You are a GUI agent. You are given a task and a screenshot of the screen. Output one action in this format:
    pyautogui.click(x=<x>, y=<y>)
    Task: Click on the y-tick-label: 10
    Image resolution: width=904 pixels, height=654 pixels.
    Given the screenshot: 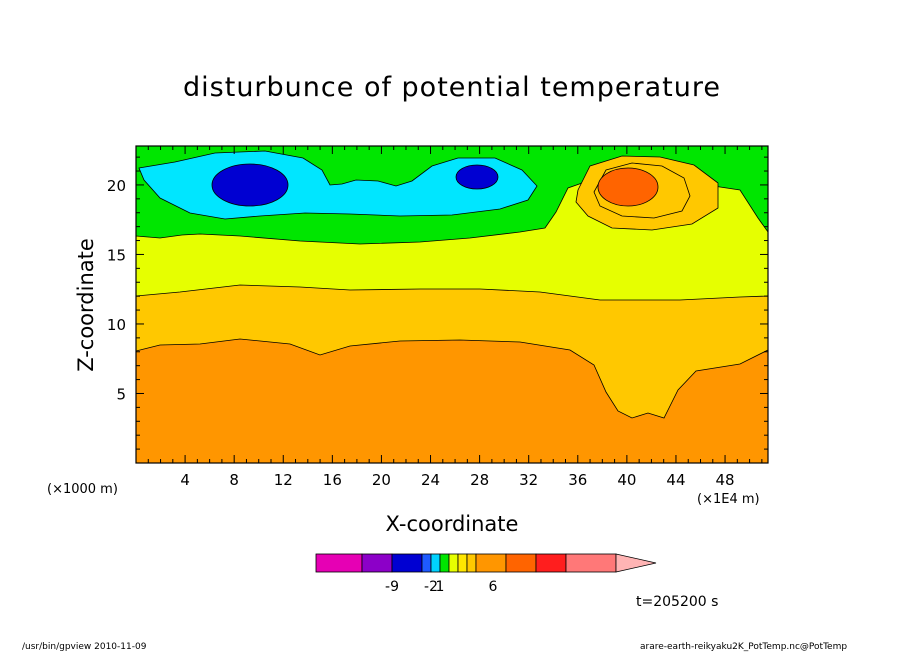 What is the action you would take?
    pyautogui.click(x=116, y=325)
    